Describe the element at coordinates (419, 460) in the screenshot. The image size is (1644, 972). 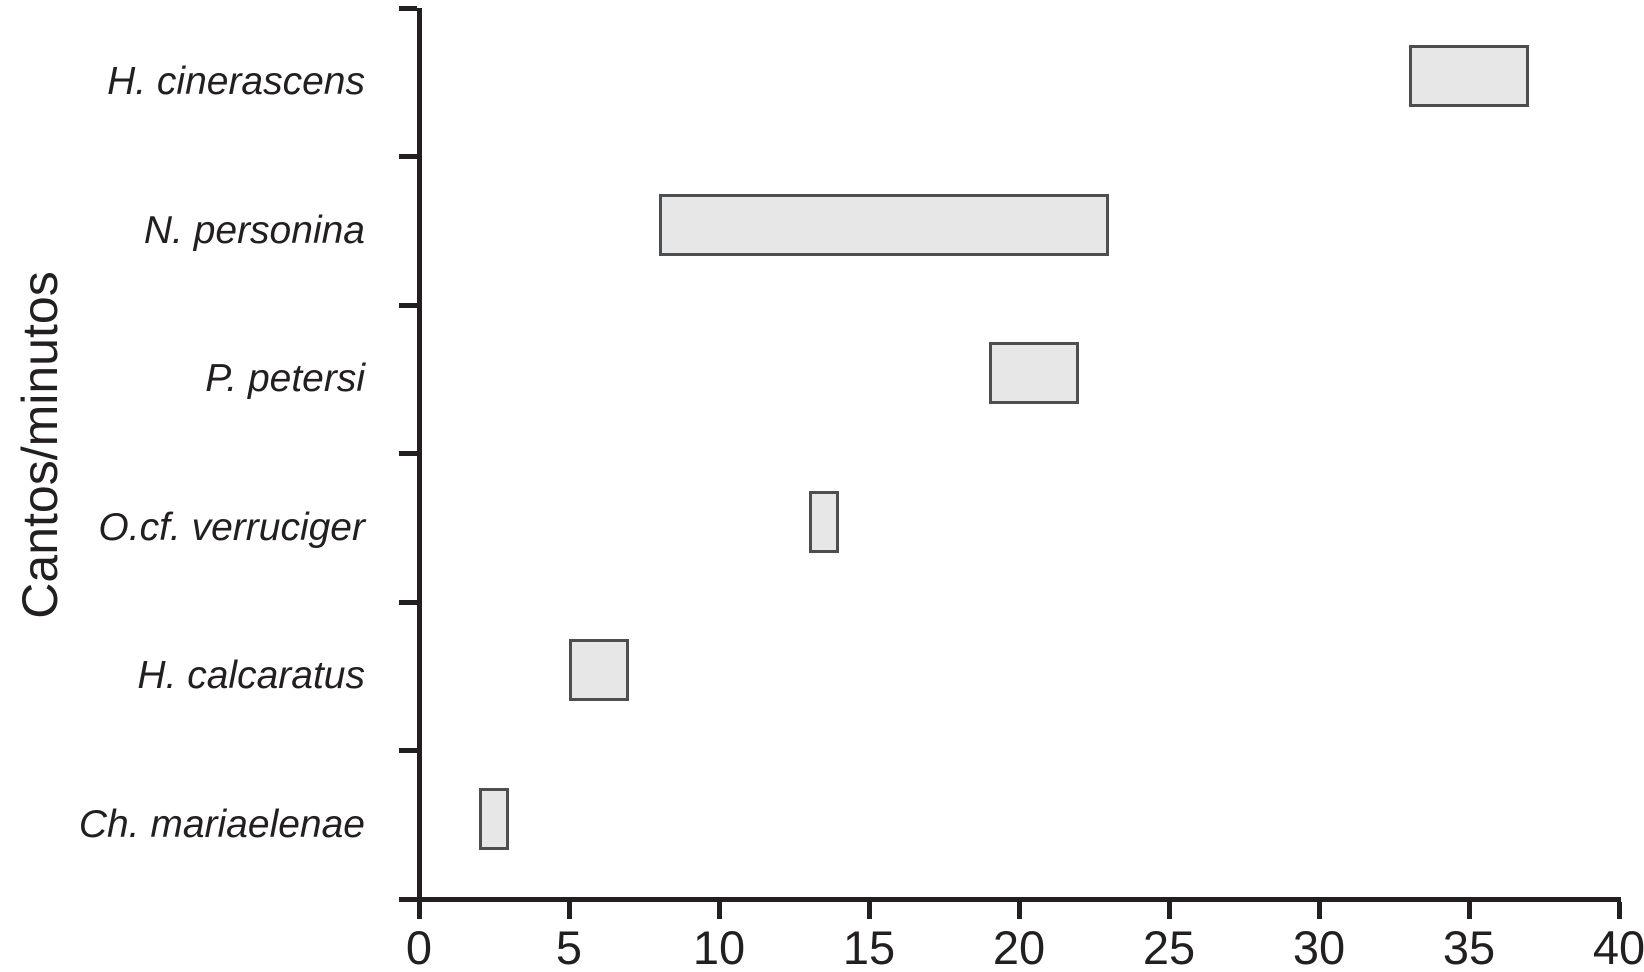
I see `y-axis-line` at that location.